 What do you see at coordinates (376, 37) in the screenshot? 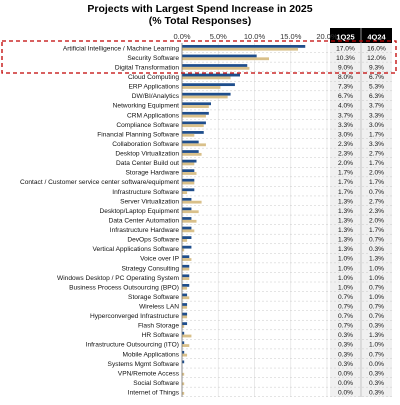
I see `table-header-4q24: 4Q24` at bounding box center [376, 37].